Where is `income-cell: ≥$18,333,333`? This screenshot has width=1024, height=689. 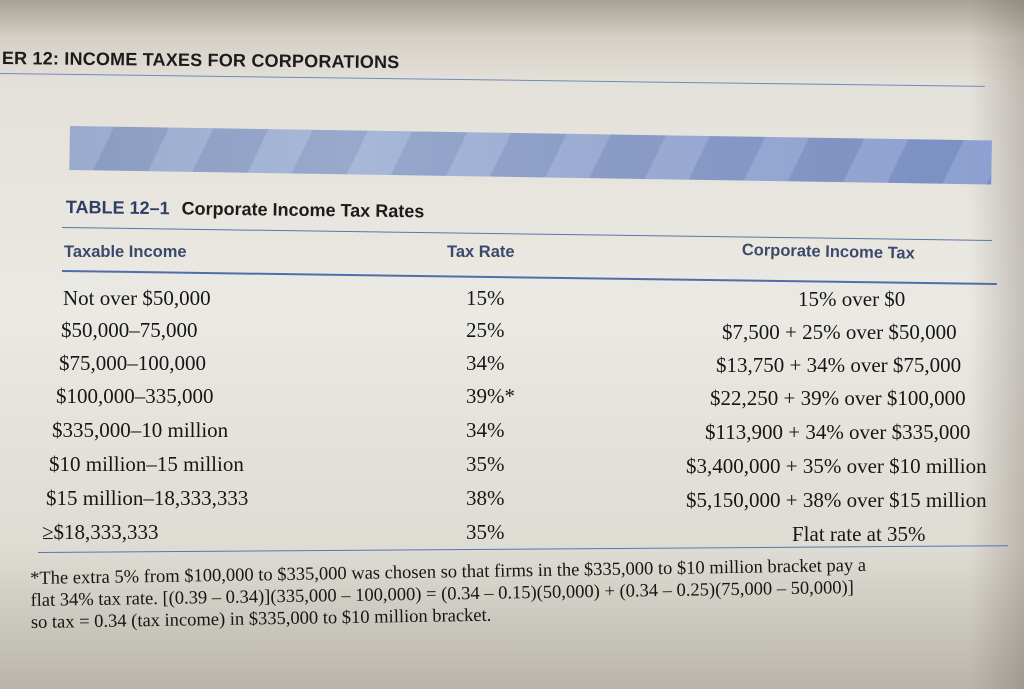
income-cell: ≥$18,333,333 is located at coordinates (100, 532).